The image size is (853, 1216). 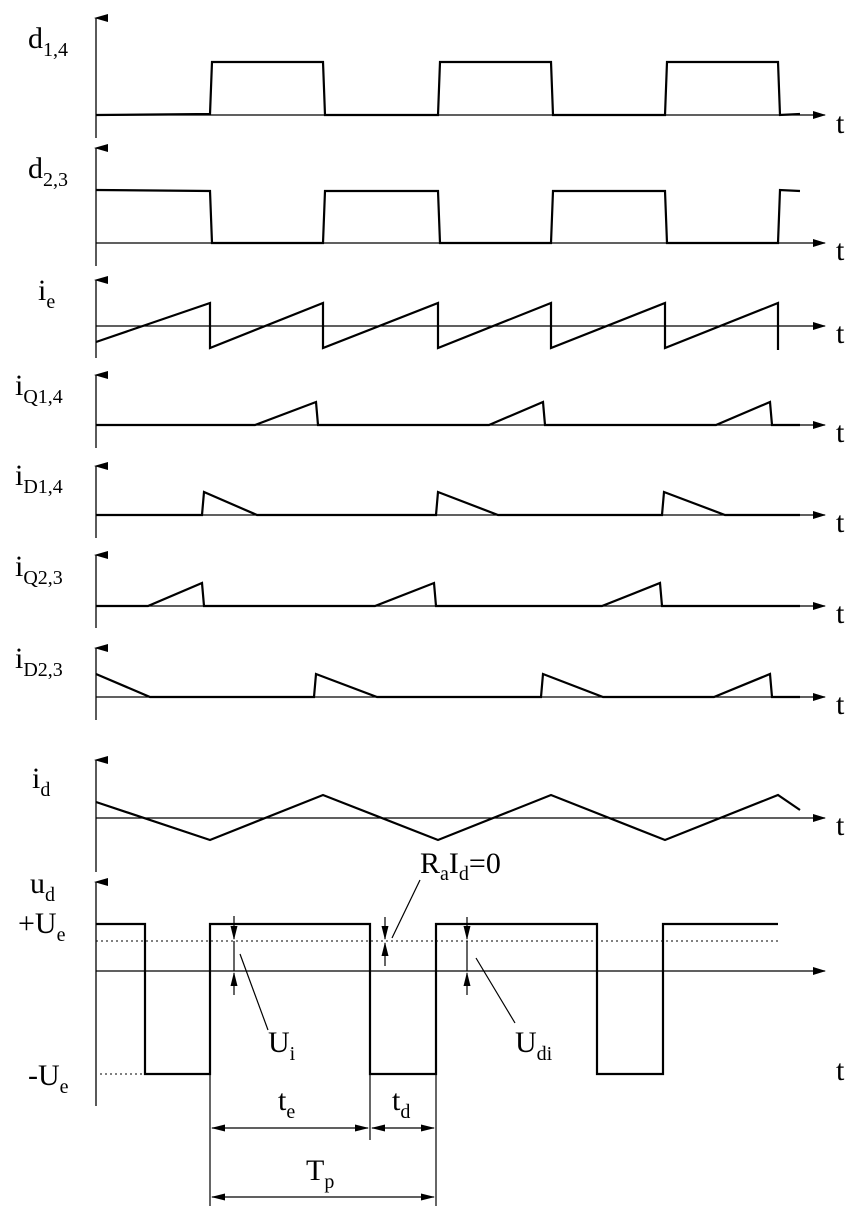 What do you see at coordinates (448, 503) in the screenshot?
I see `waveform-id14` at bounding box center [448, 503].